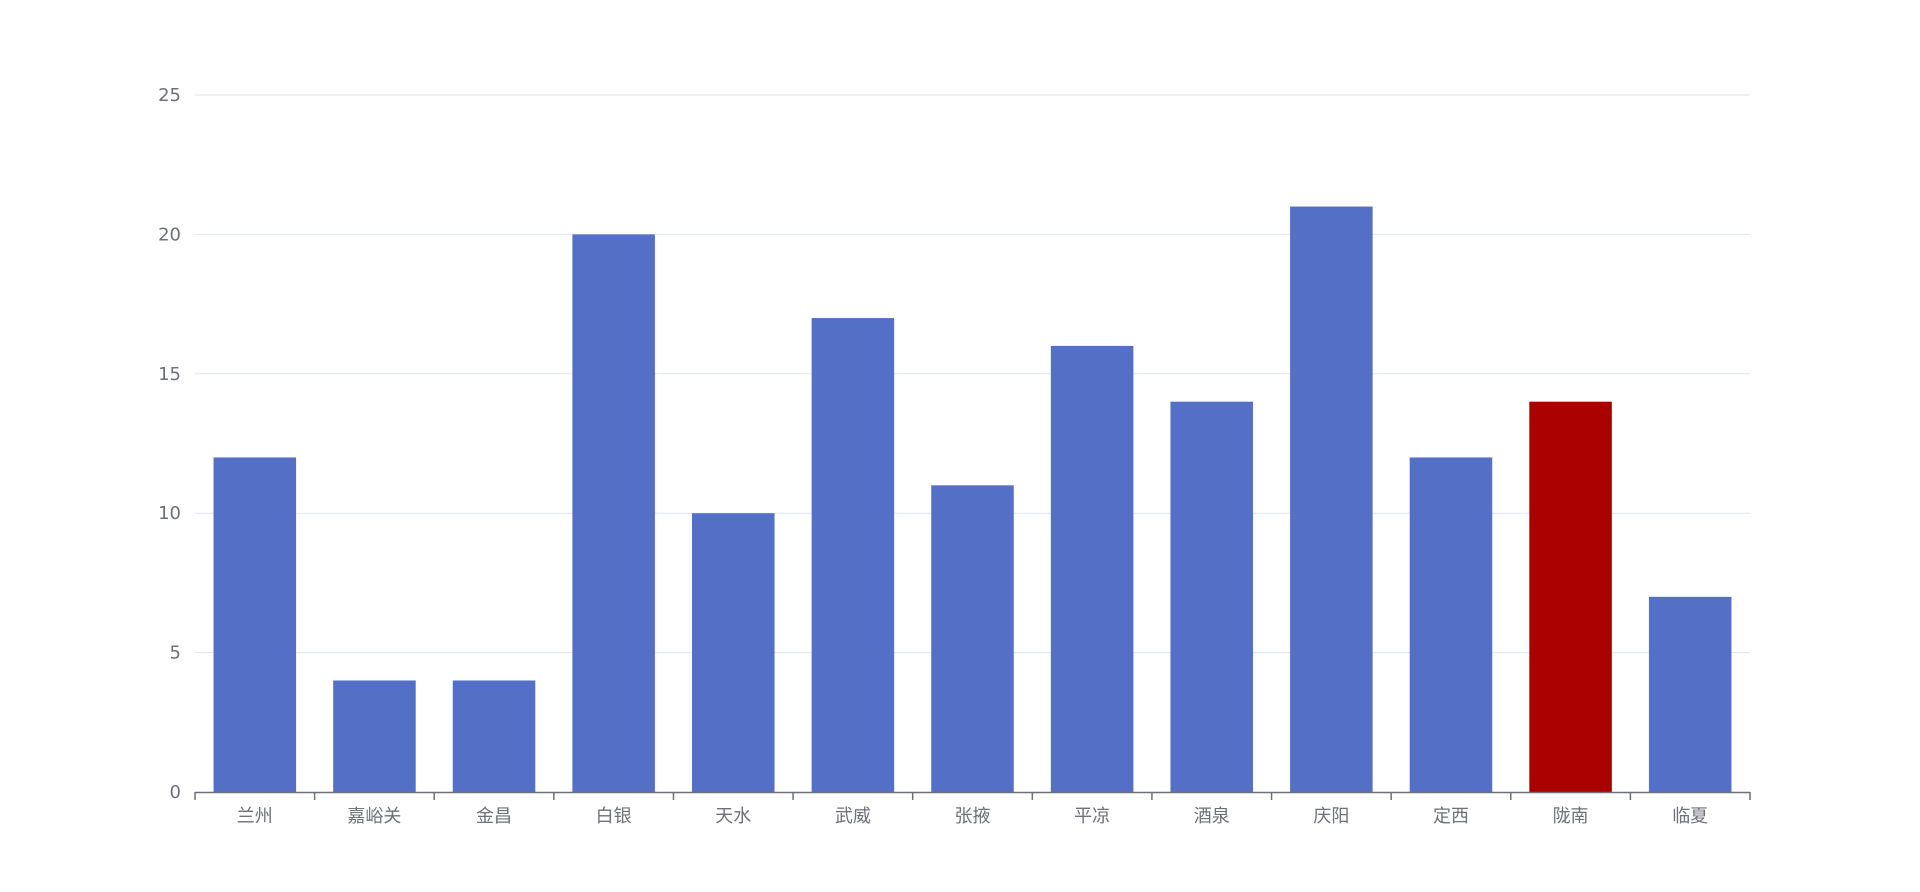 The height and width of the screenshot is (892, 1920). I want to click on x-tick-label: 酒泉, so click(1212, 816).